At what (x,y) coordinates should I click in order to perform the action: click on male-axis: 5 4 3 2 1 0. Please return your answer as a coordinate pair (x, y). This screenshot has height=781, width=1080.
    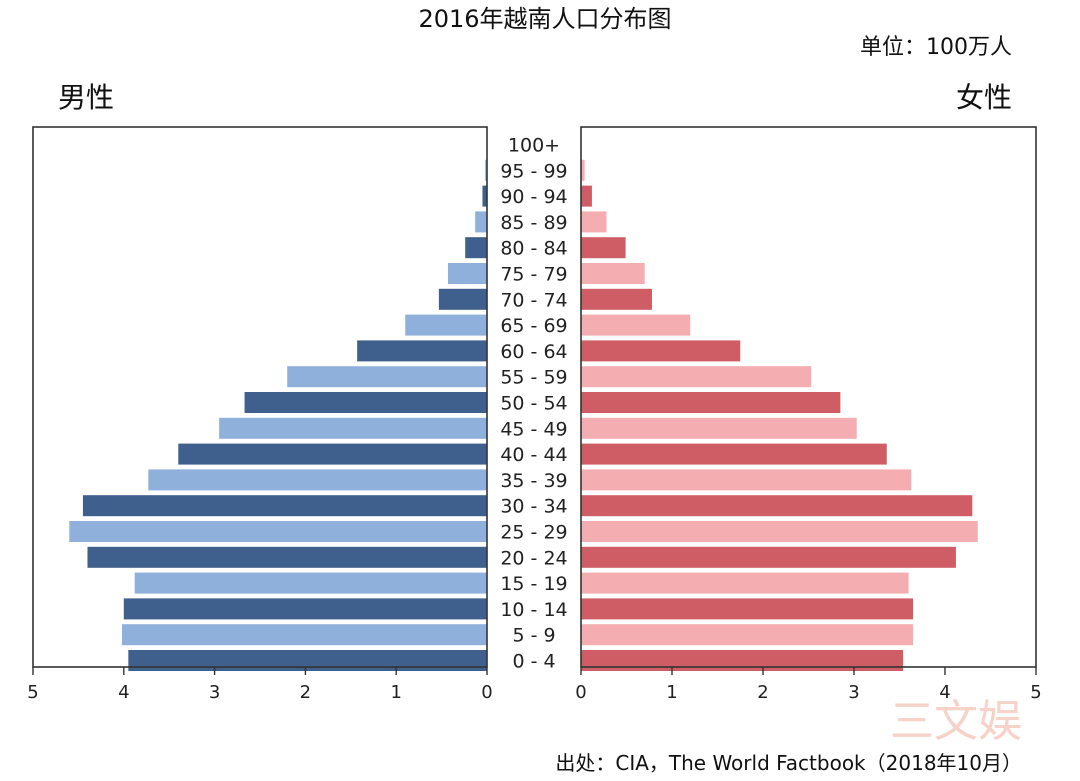
    Looking at the image, I should click on (260, 685).